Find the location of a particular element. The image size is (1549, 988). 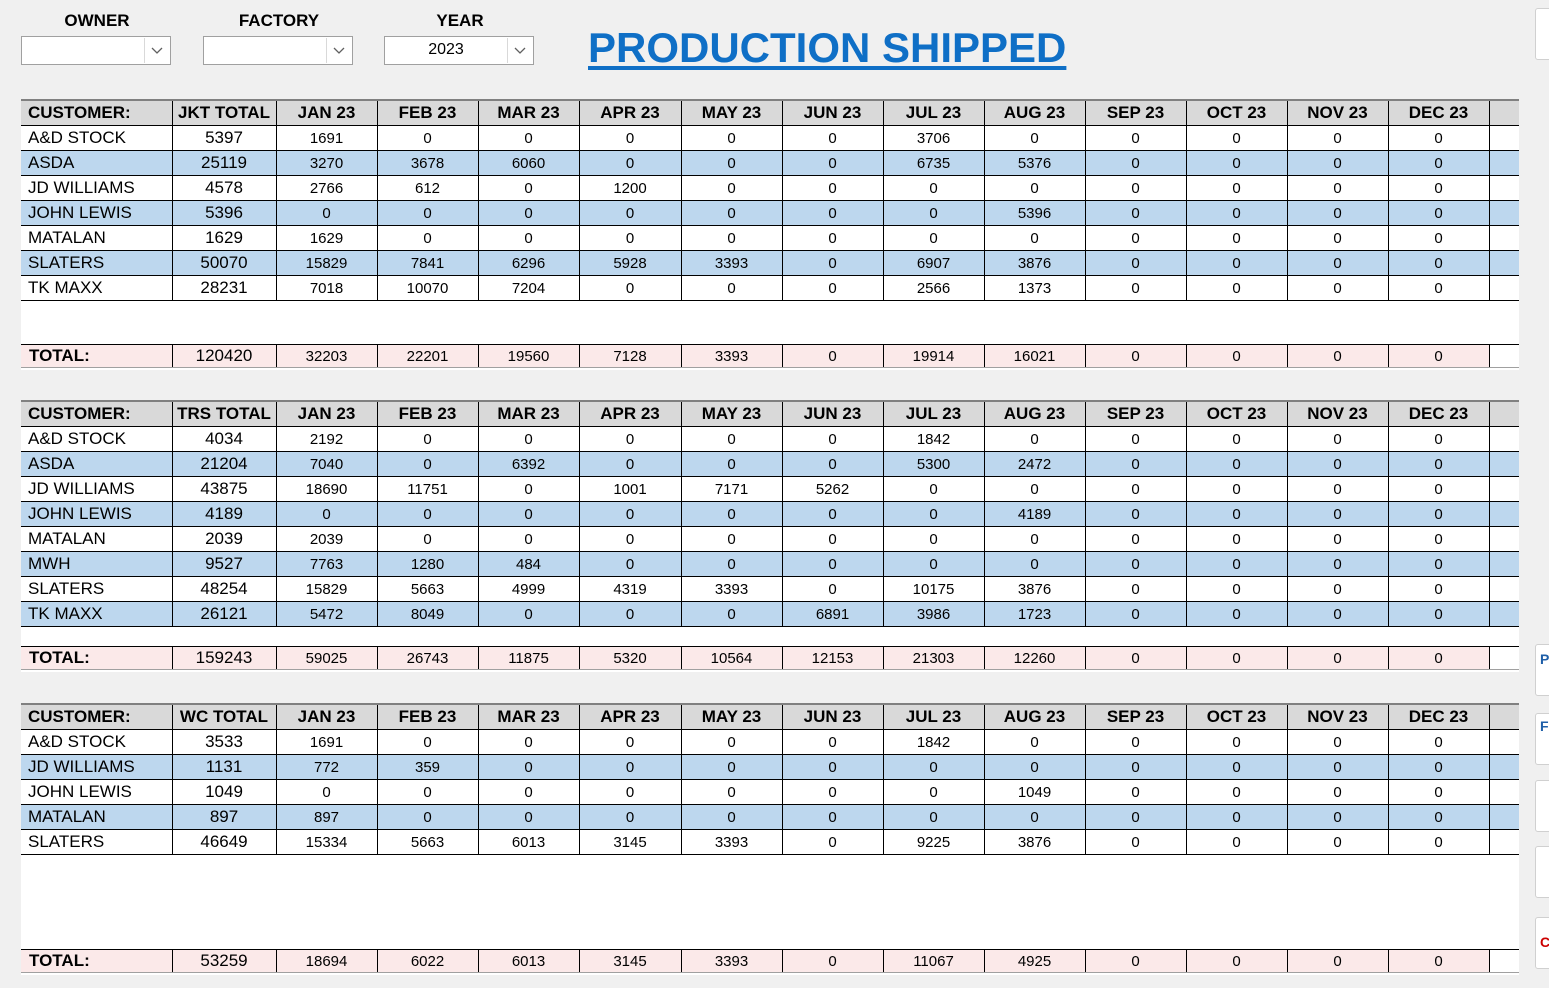

month-value-cell: 11751 is located at coordinates (428, 489).